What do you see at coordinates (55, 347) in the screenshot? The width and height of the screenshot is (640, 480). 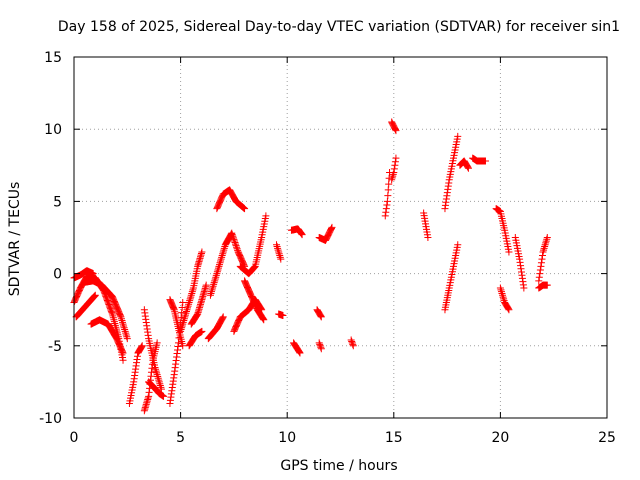 I see `y-tick-label: -5` at bounding box center [55, 347].